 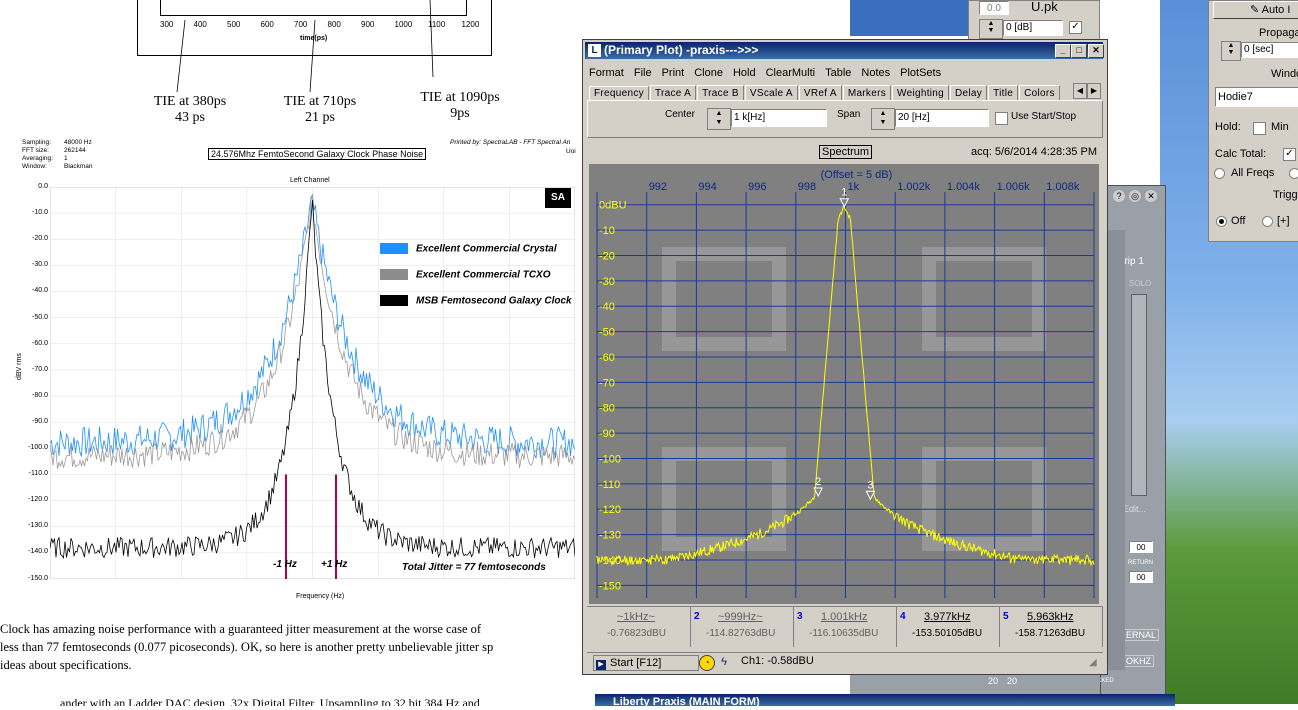 I want to click on menu-table: Table, so click(x=838, y=73).